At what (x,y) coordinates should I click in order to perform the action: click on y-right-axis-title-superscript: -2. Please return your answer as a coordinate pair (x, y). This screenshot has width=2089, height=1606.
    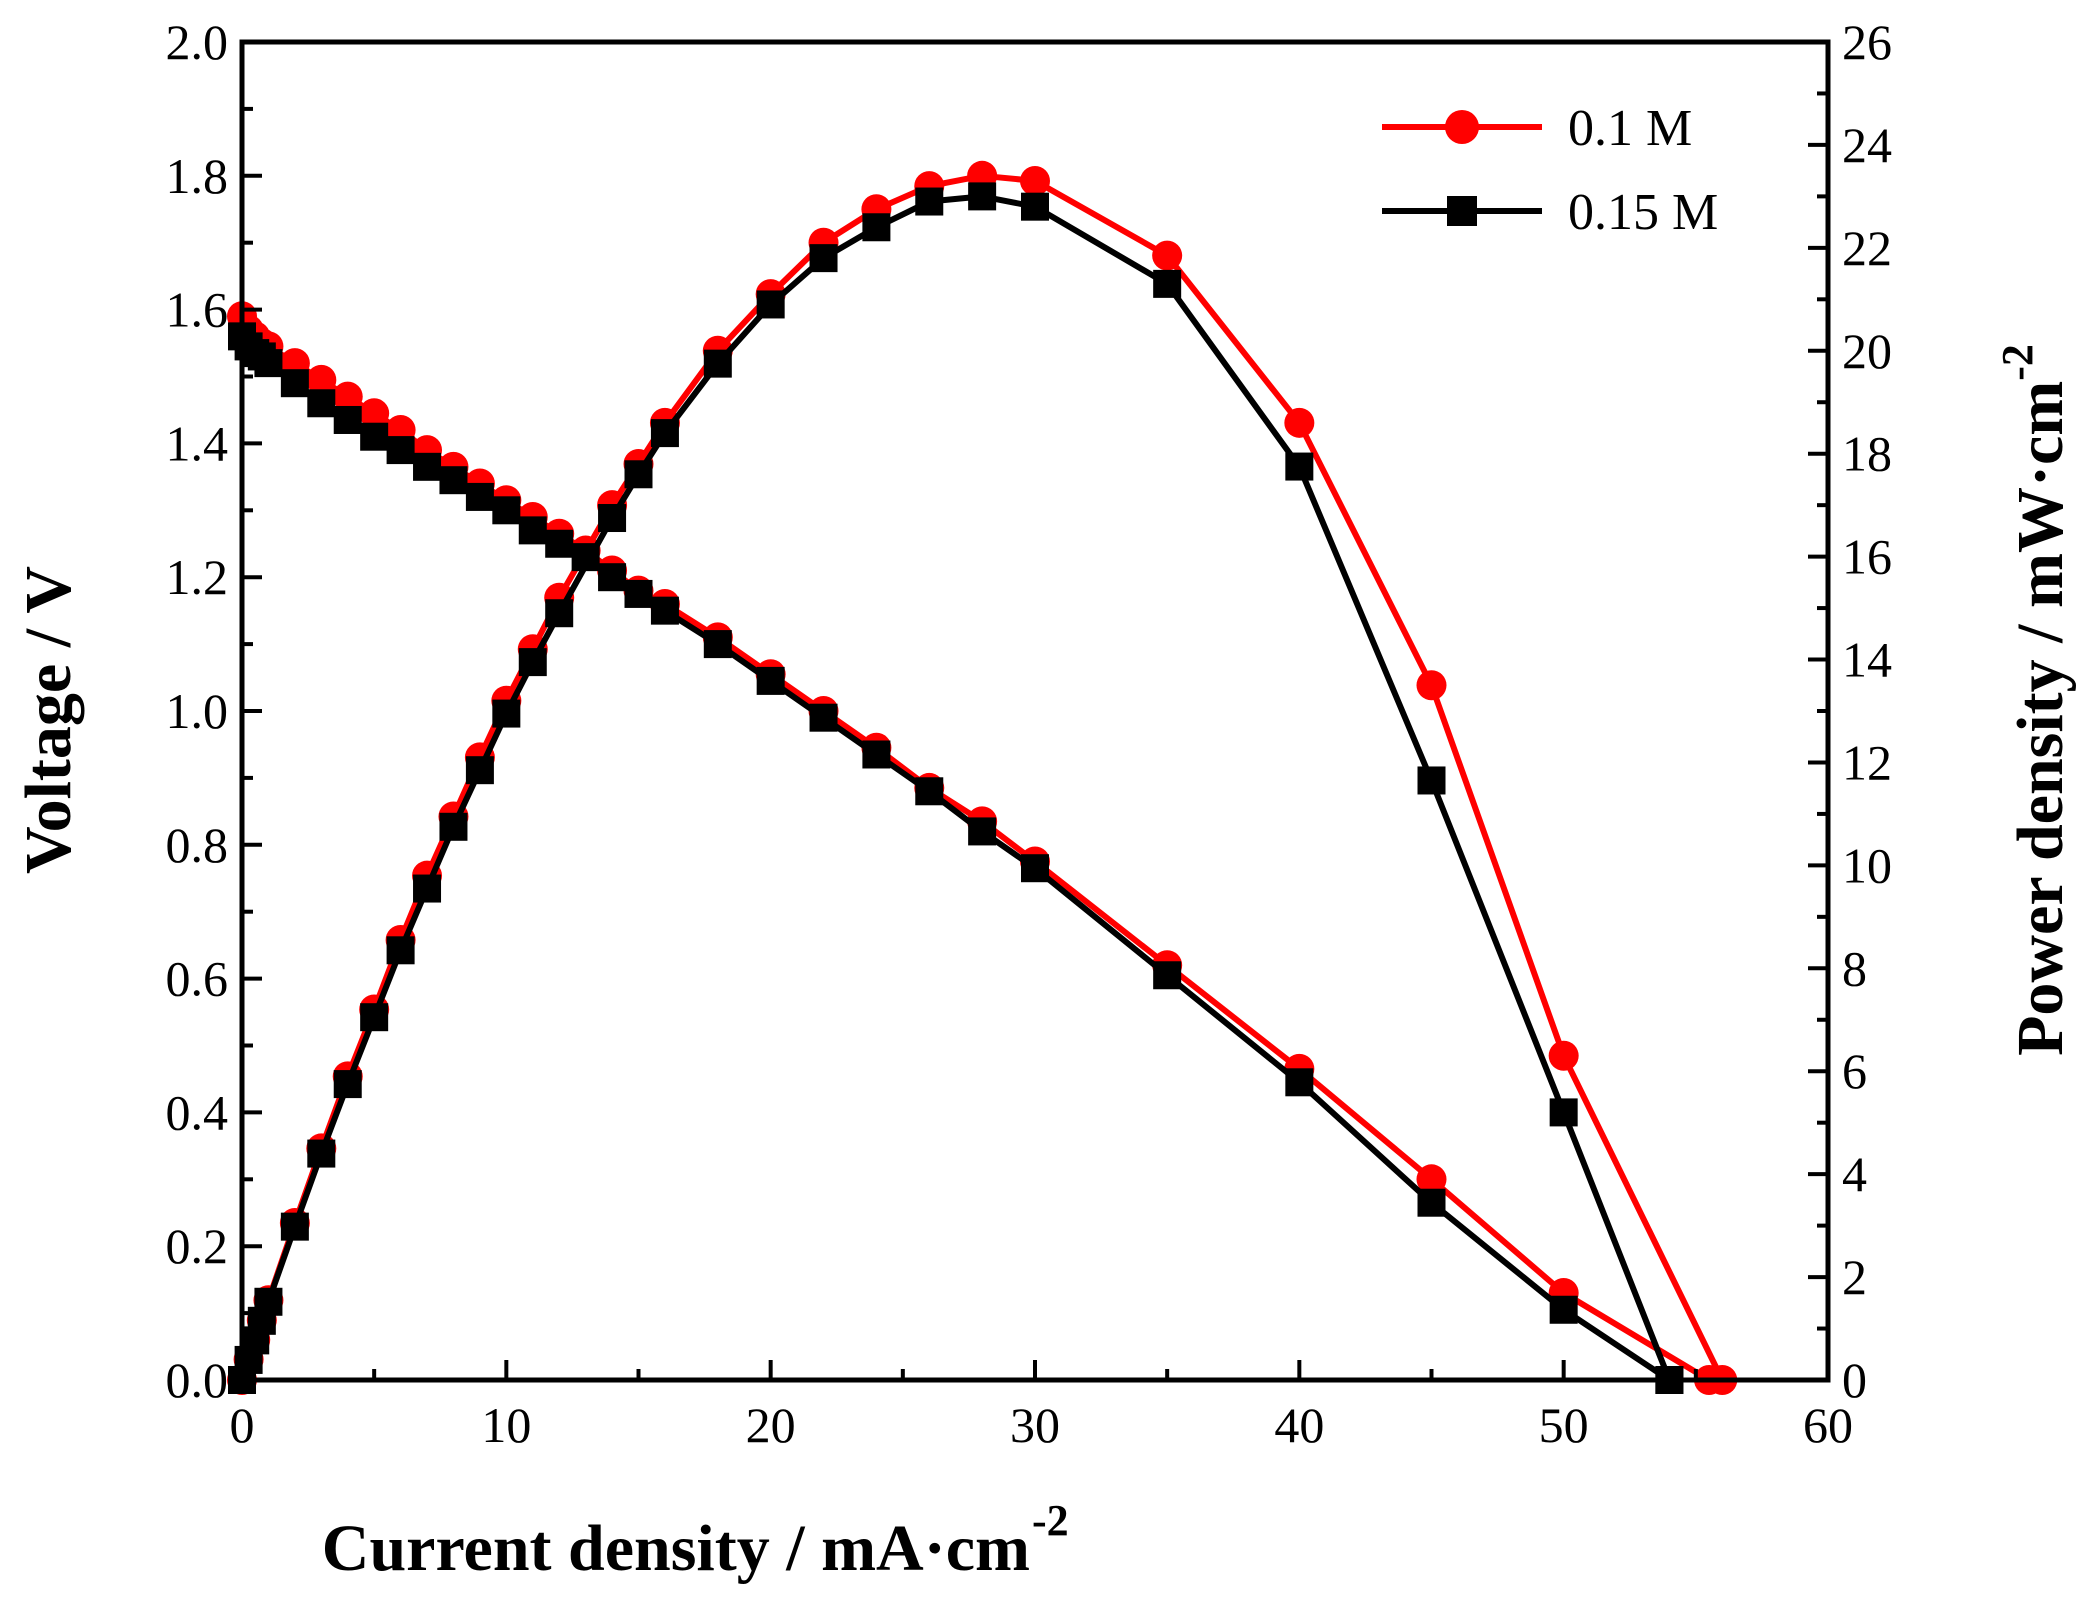
    Looking at the image, I should click on (2017, 362).